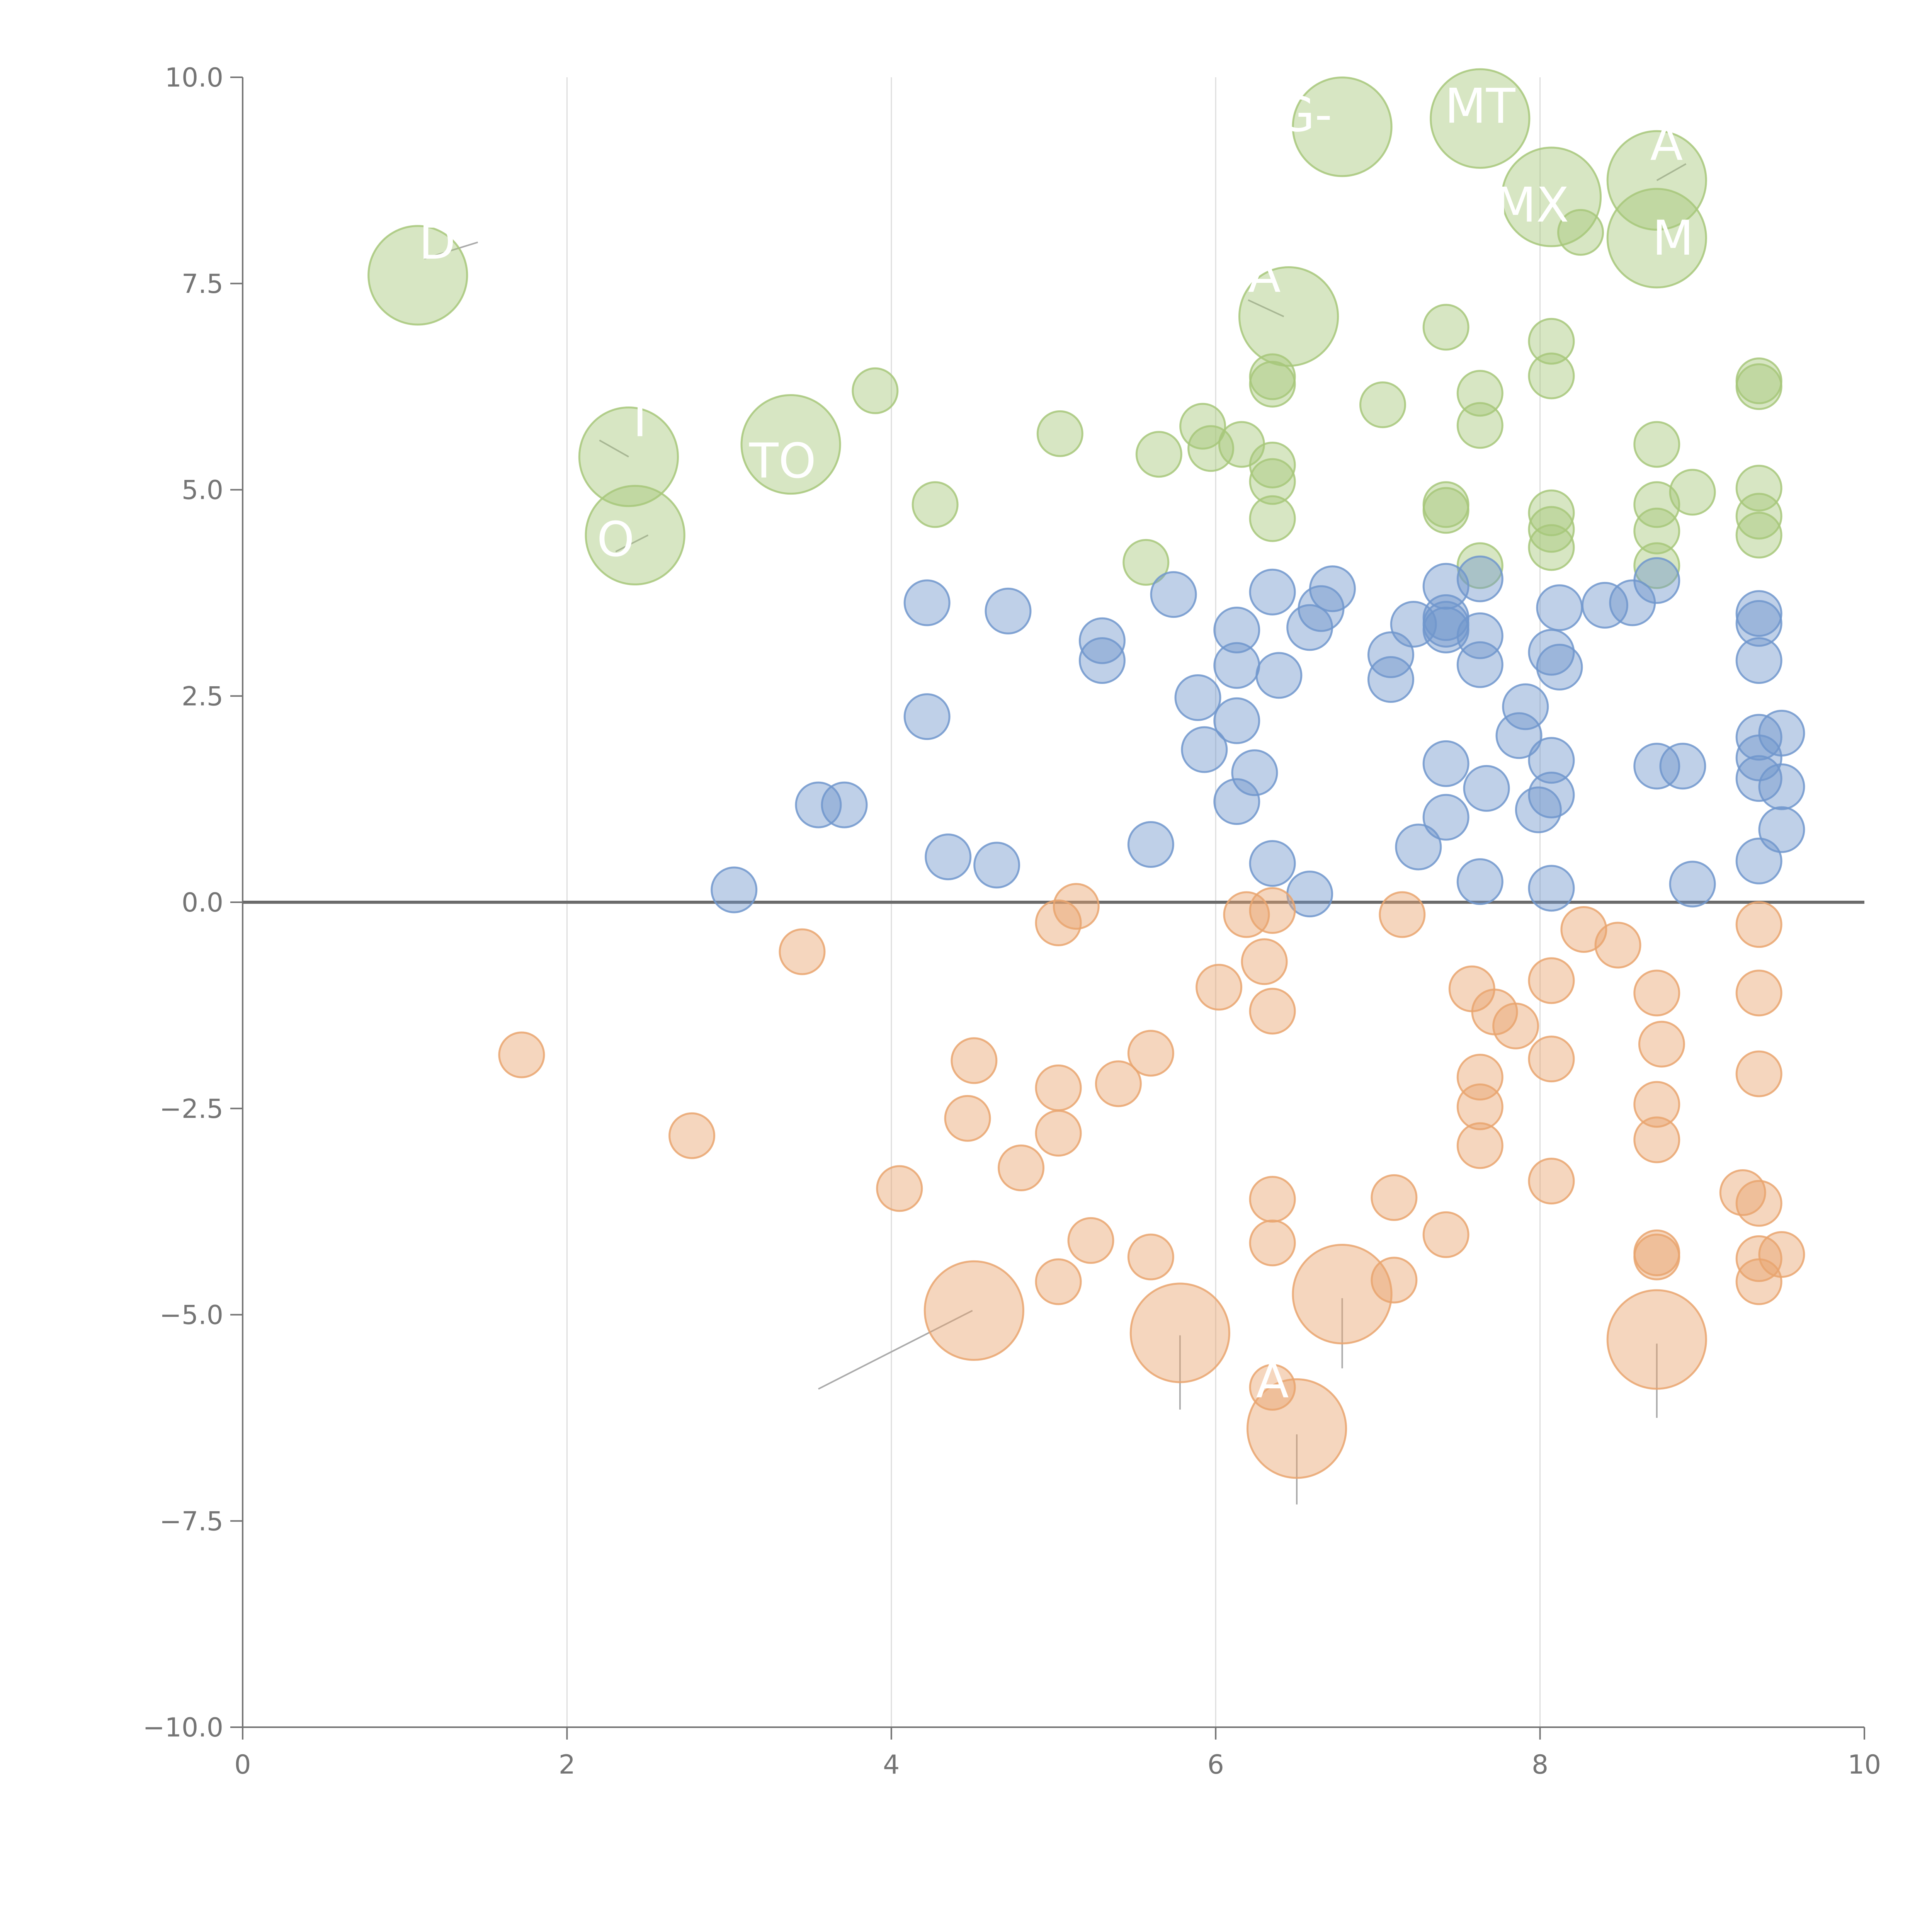 The image size is (1932, 1932). What do you see at coordinates (1673, 239) in the screenshot?
I see `point-label: M` at bounding box center [1673, 239].